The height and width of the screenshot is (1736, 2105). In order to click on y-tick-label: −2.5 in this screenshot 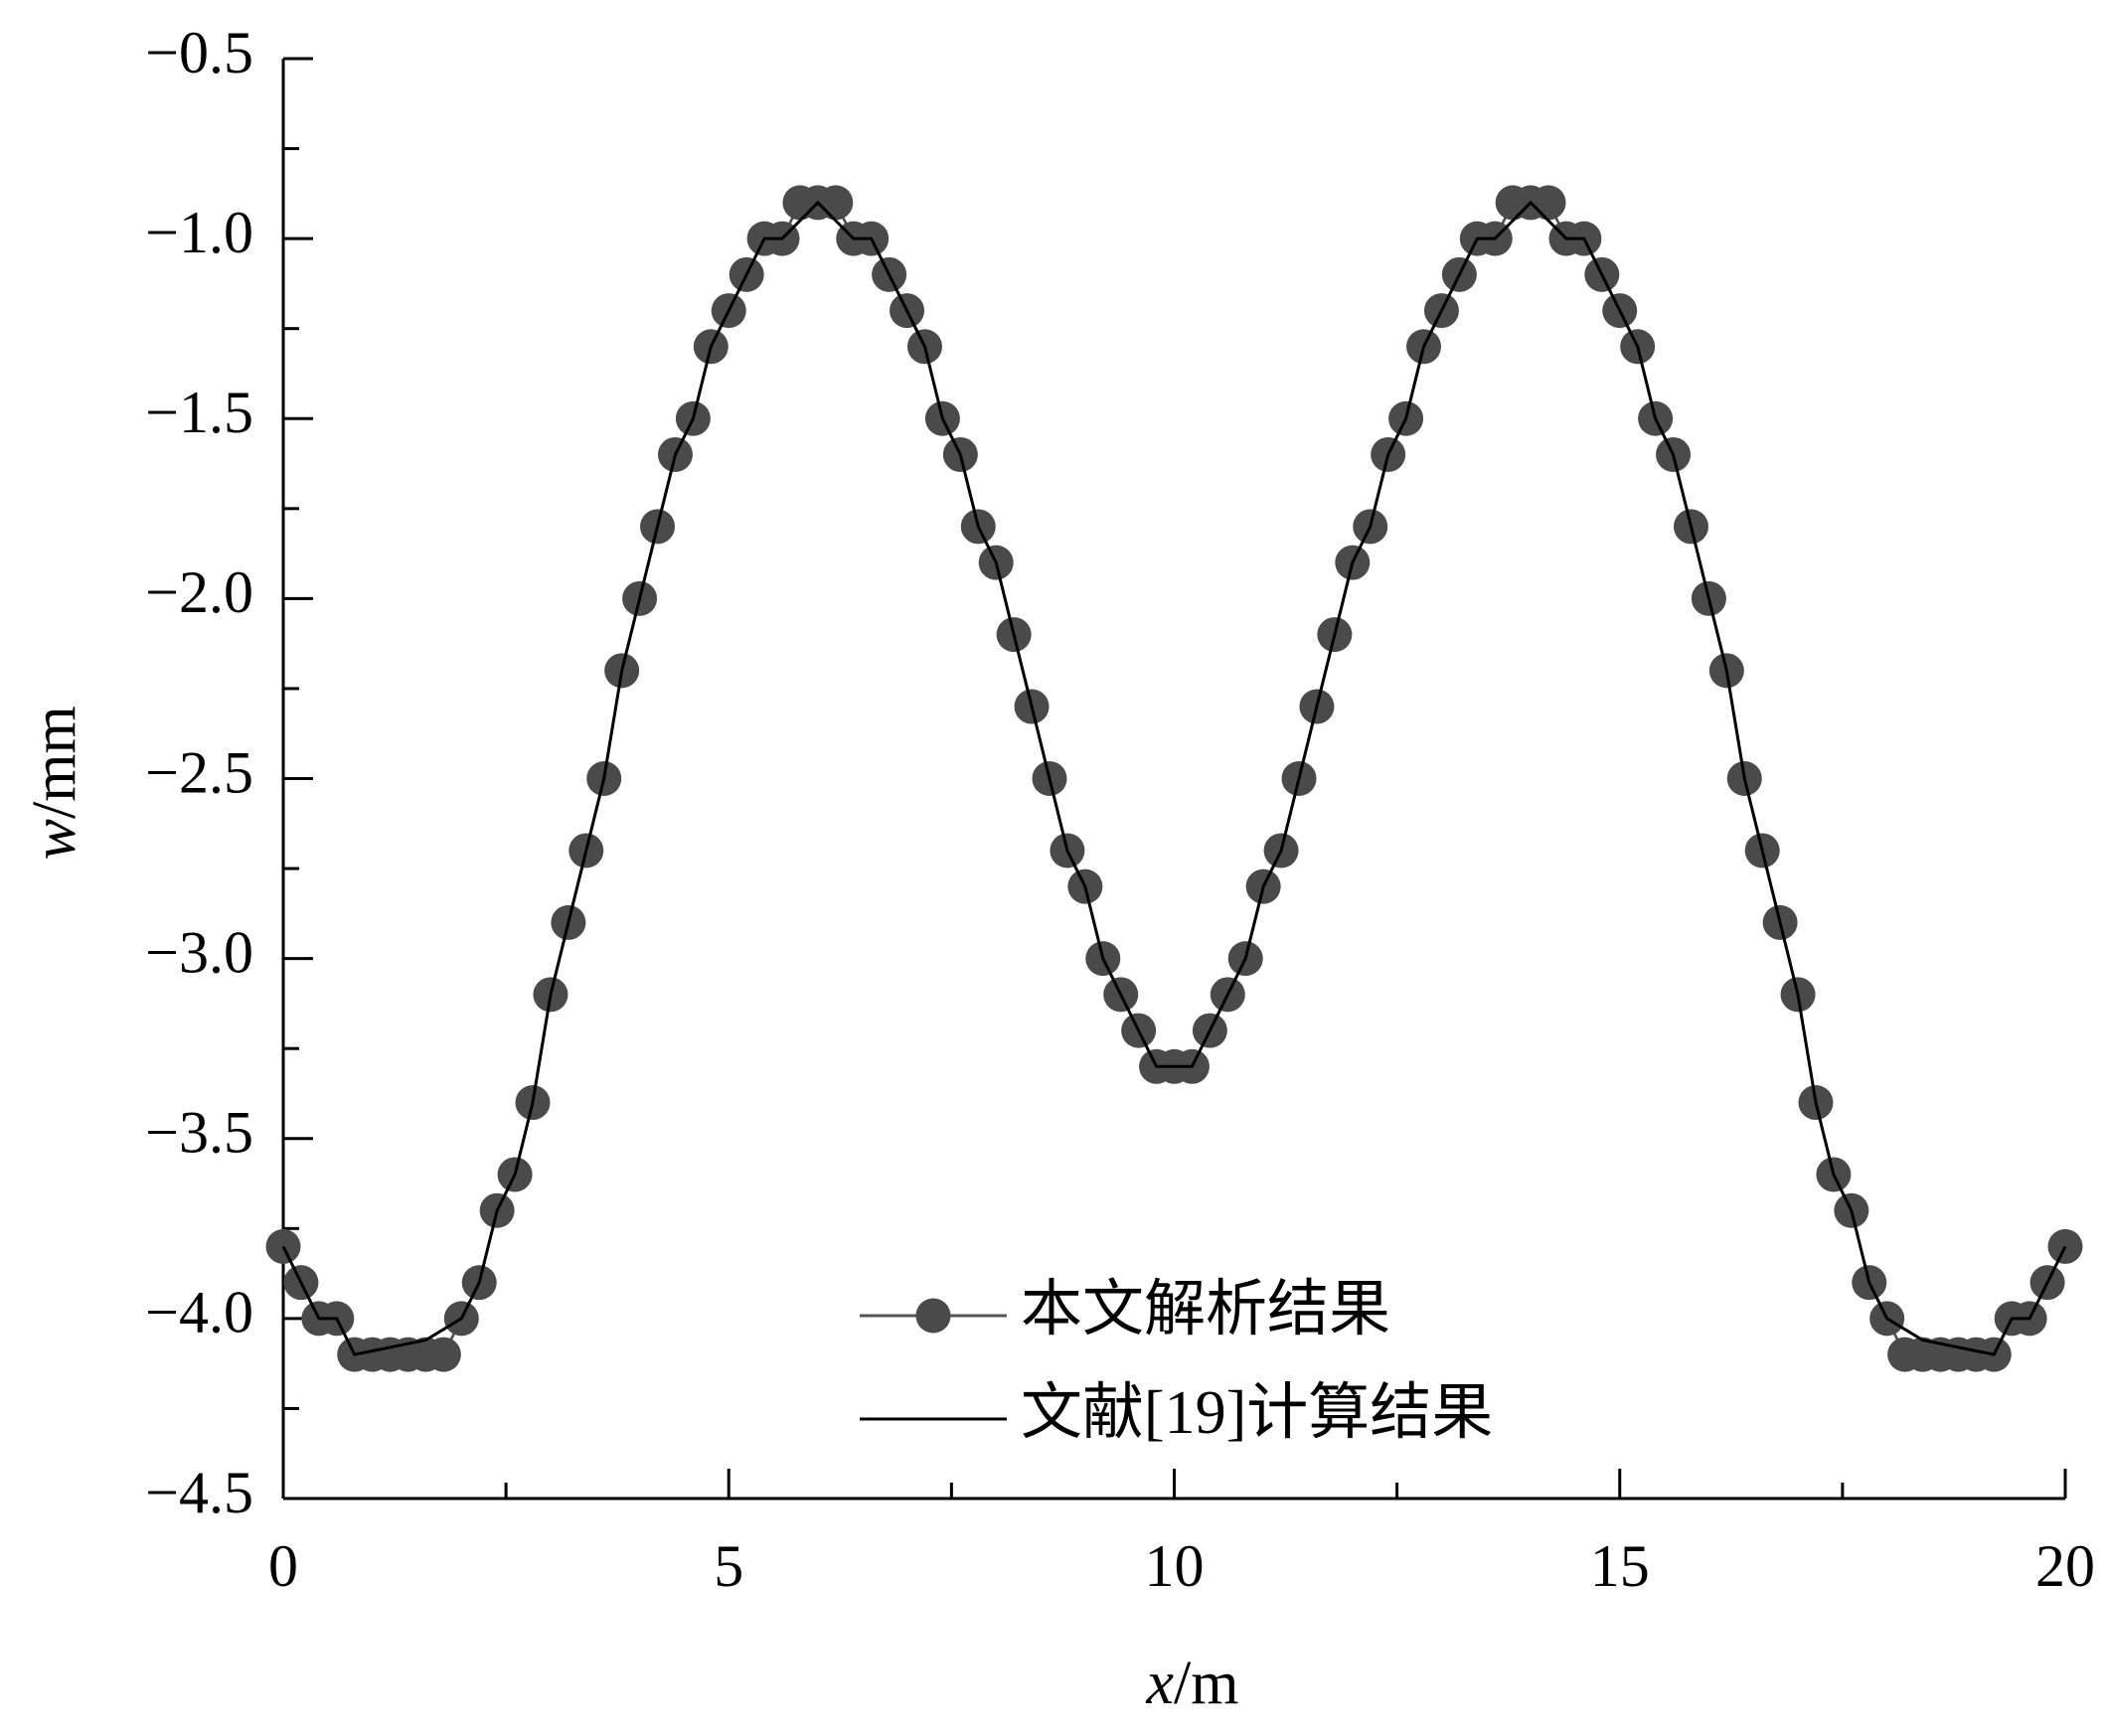, I will do `click(199, 772)`.